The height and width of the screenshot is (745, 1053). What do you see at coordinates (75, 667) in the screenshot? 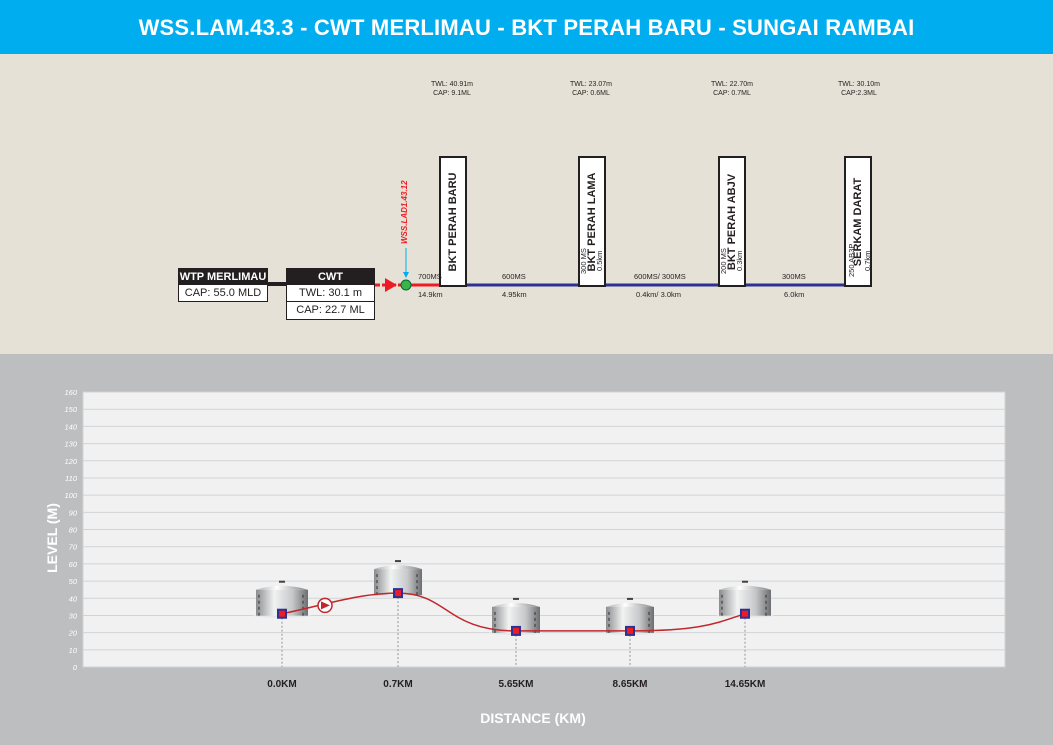
I see `y-tick-label: 0` at bounding box center [75, 667].